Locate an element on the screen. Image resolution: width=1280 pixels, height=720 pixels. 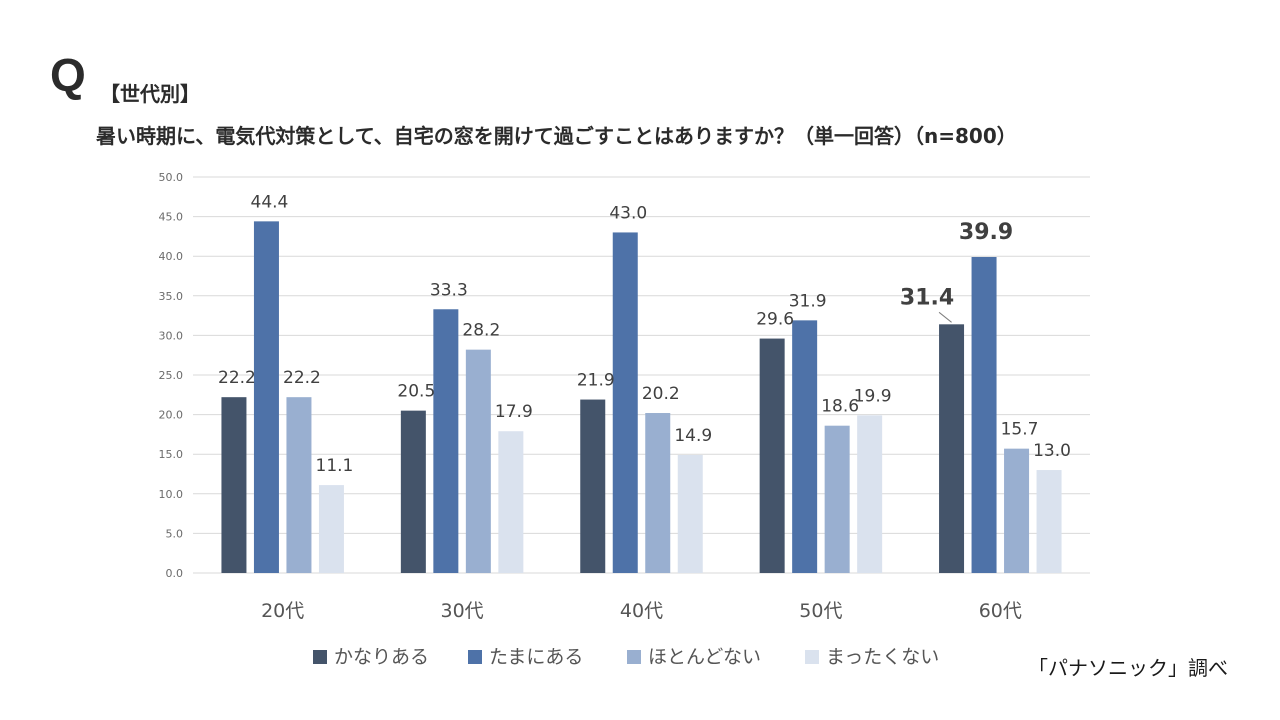
y-tick-label: 5.0 is located at coordinates (175, 533).